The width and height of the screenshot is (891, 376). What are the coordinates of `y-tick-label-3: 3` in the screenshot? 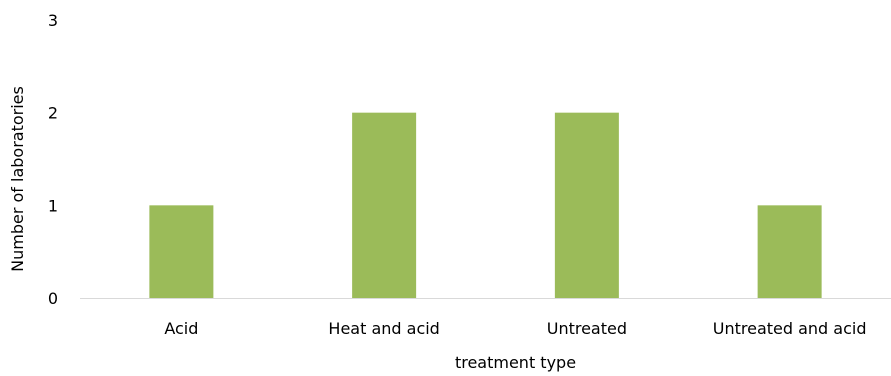 It's located at (53, 20).